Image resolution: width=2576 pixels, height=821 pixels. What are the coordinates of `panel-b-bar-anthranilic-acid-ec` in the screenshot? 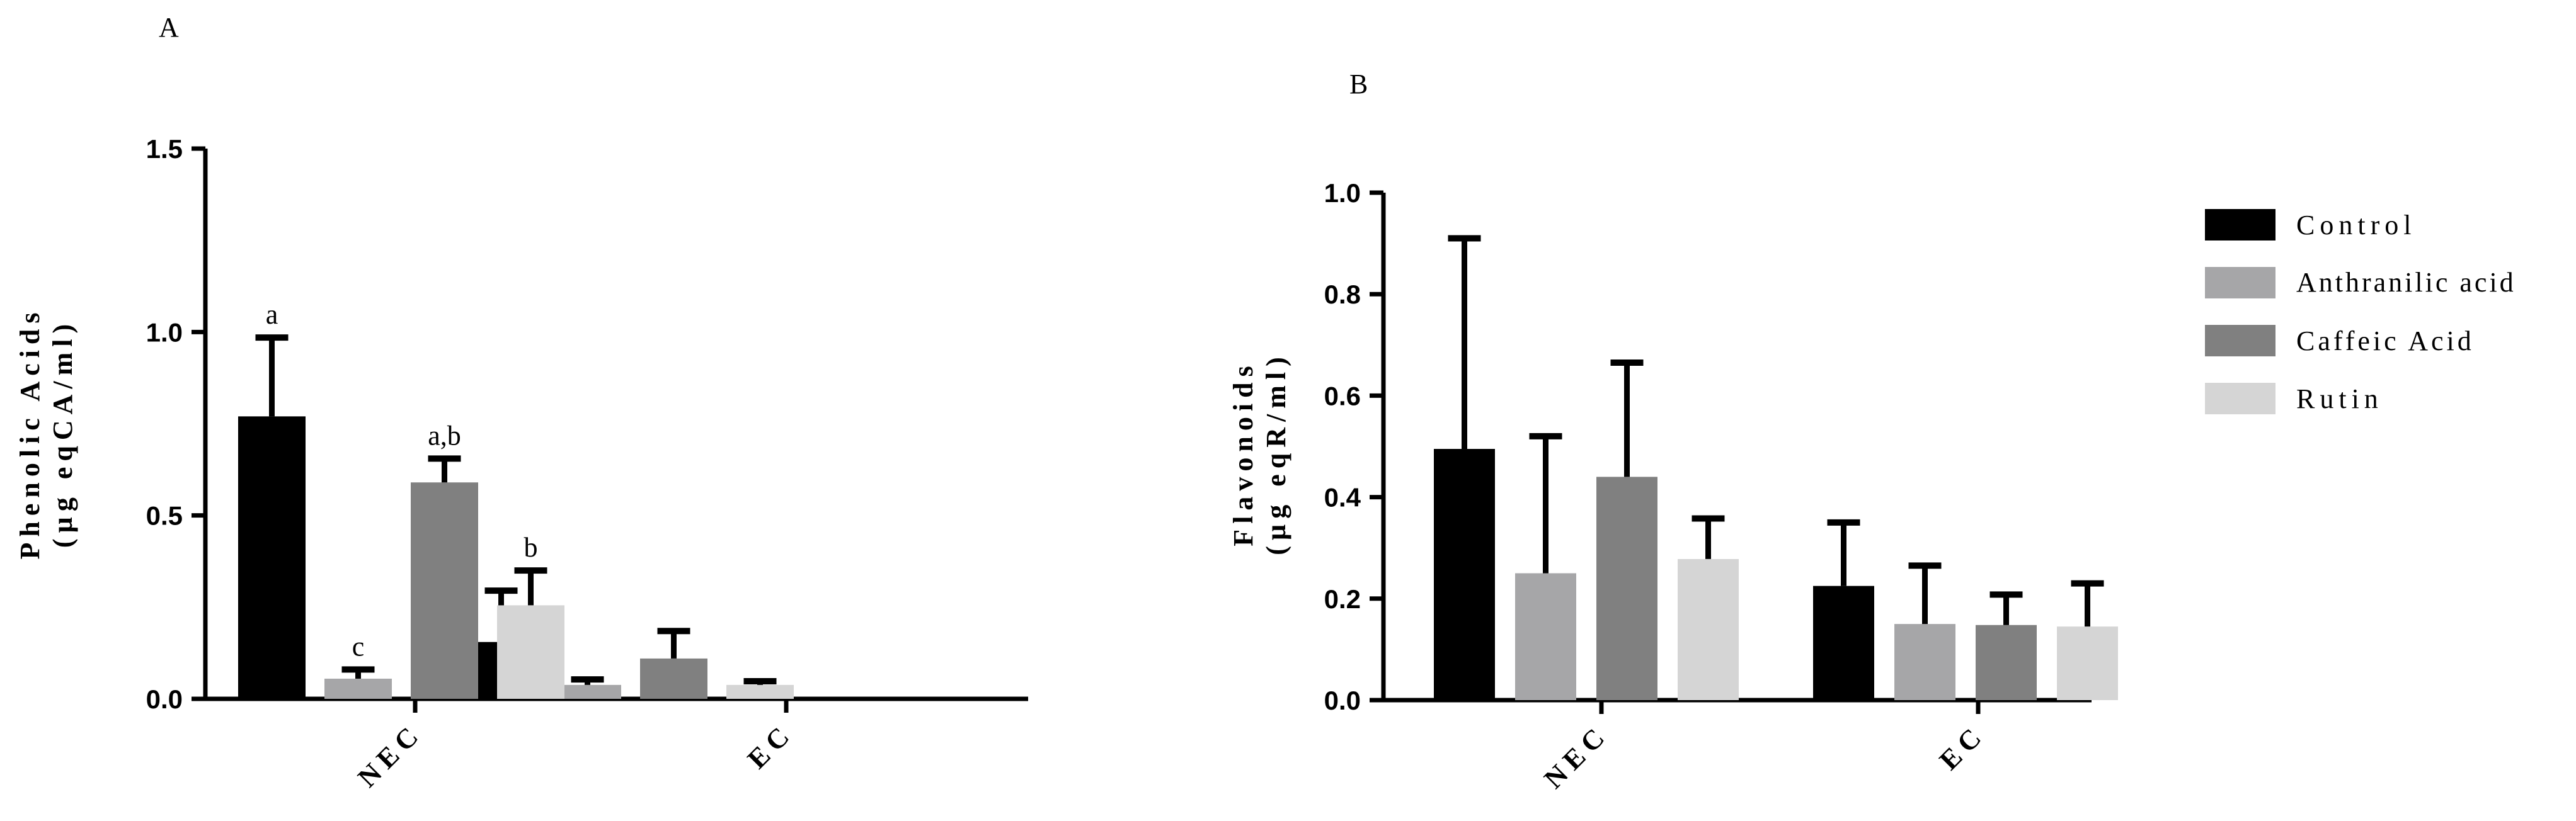 It's located at (1924, 662).